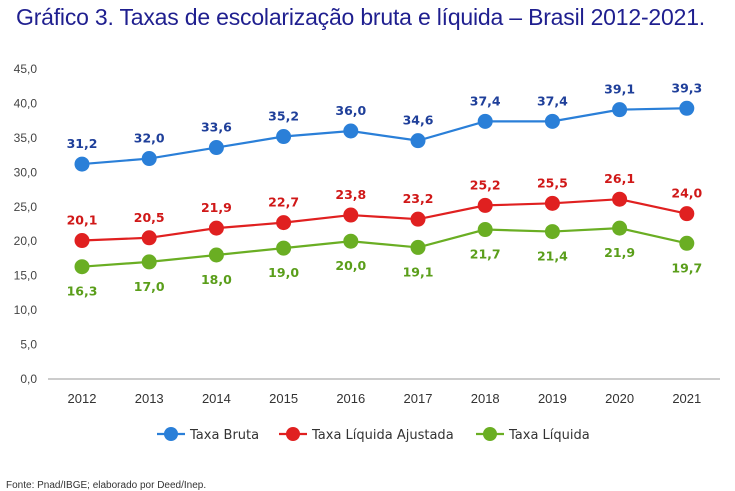  Describe the element at coordinates (26, 310) in the screenshot. I see `y-tick-label: 10,0` at that location.